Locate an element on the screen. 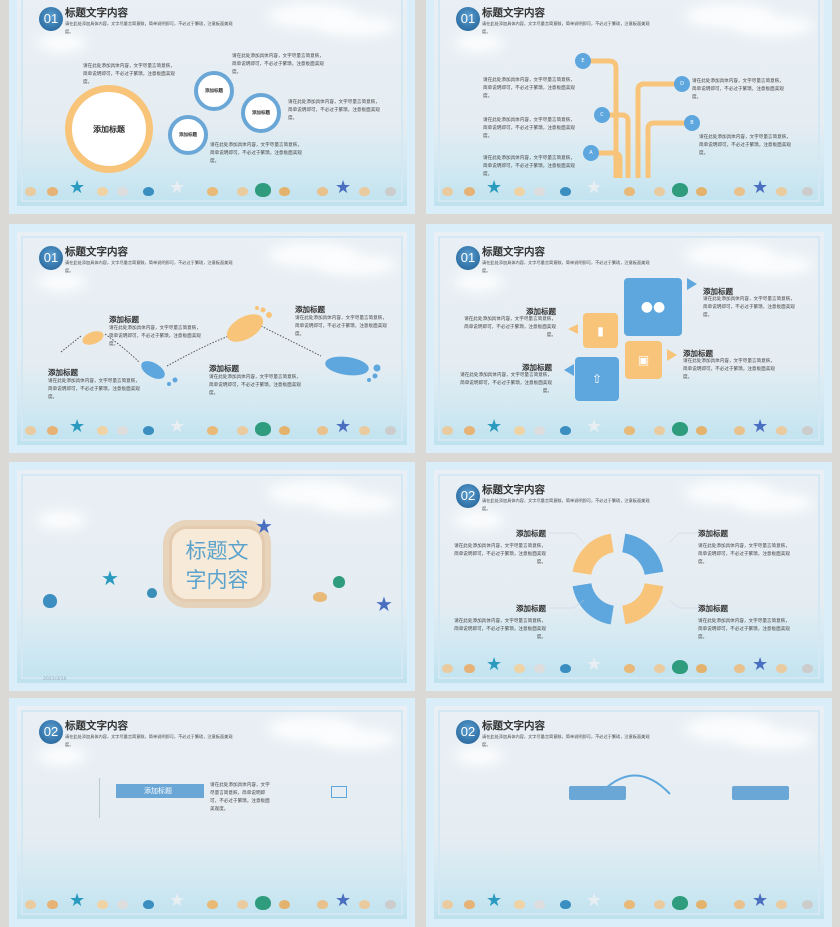  cover-title-line2: 字内容 is located at coordinates (217, 580).